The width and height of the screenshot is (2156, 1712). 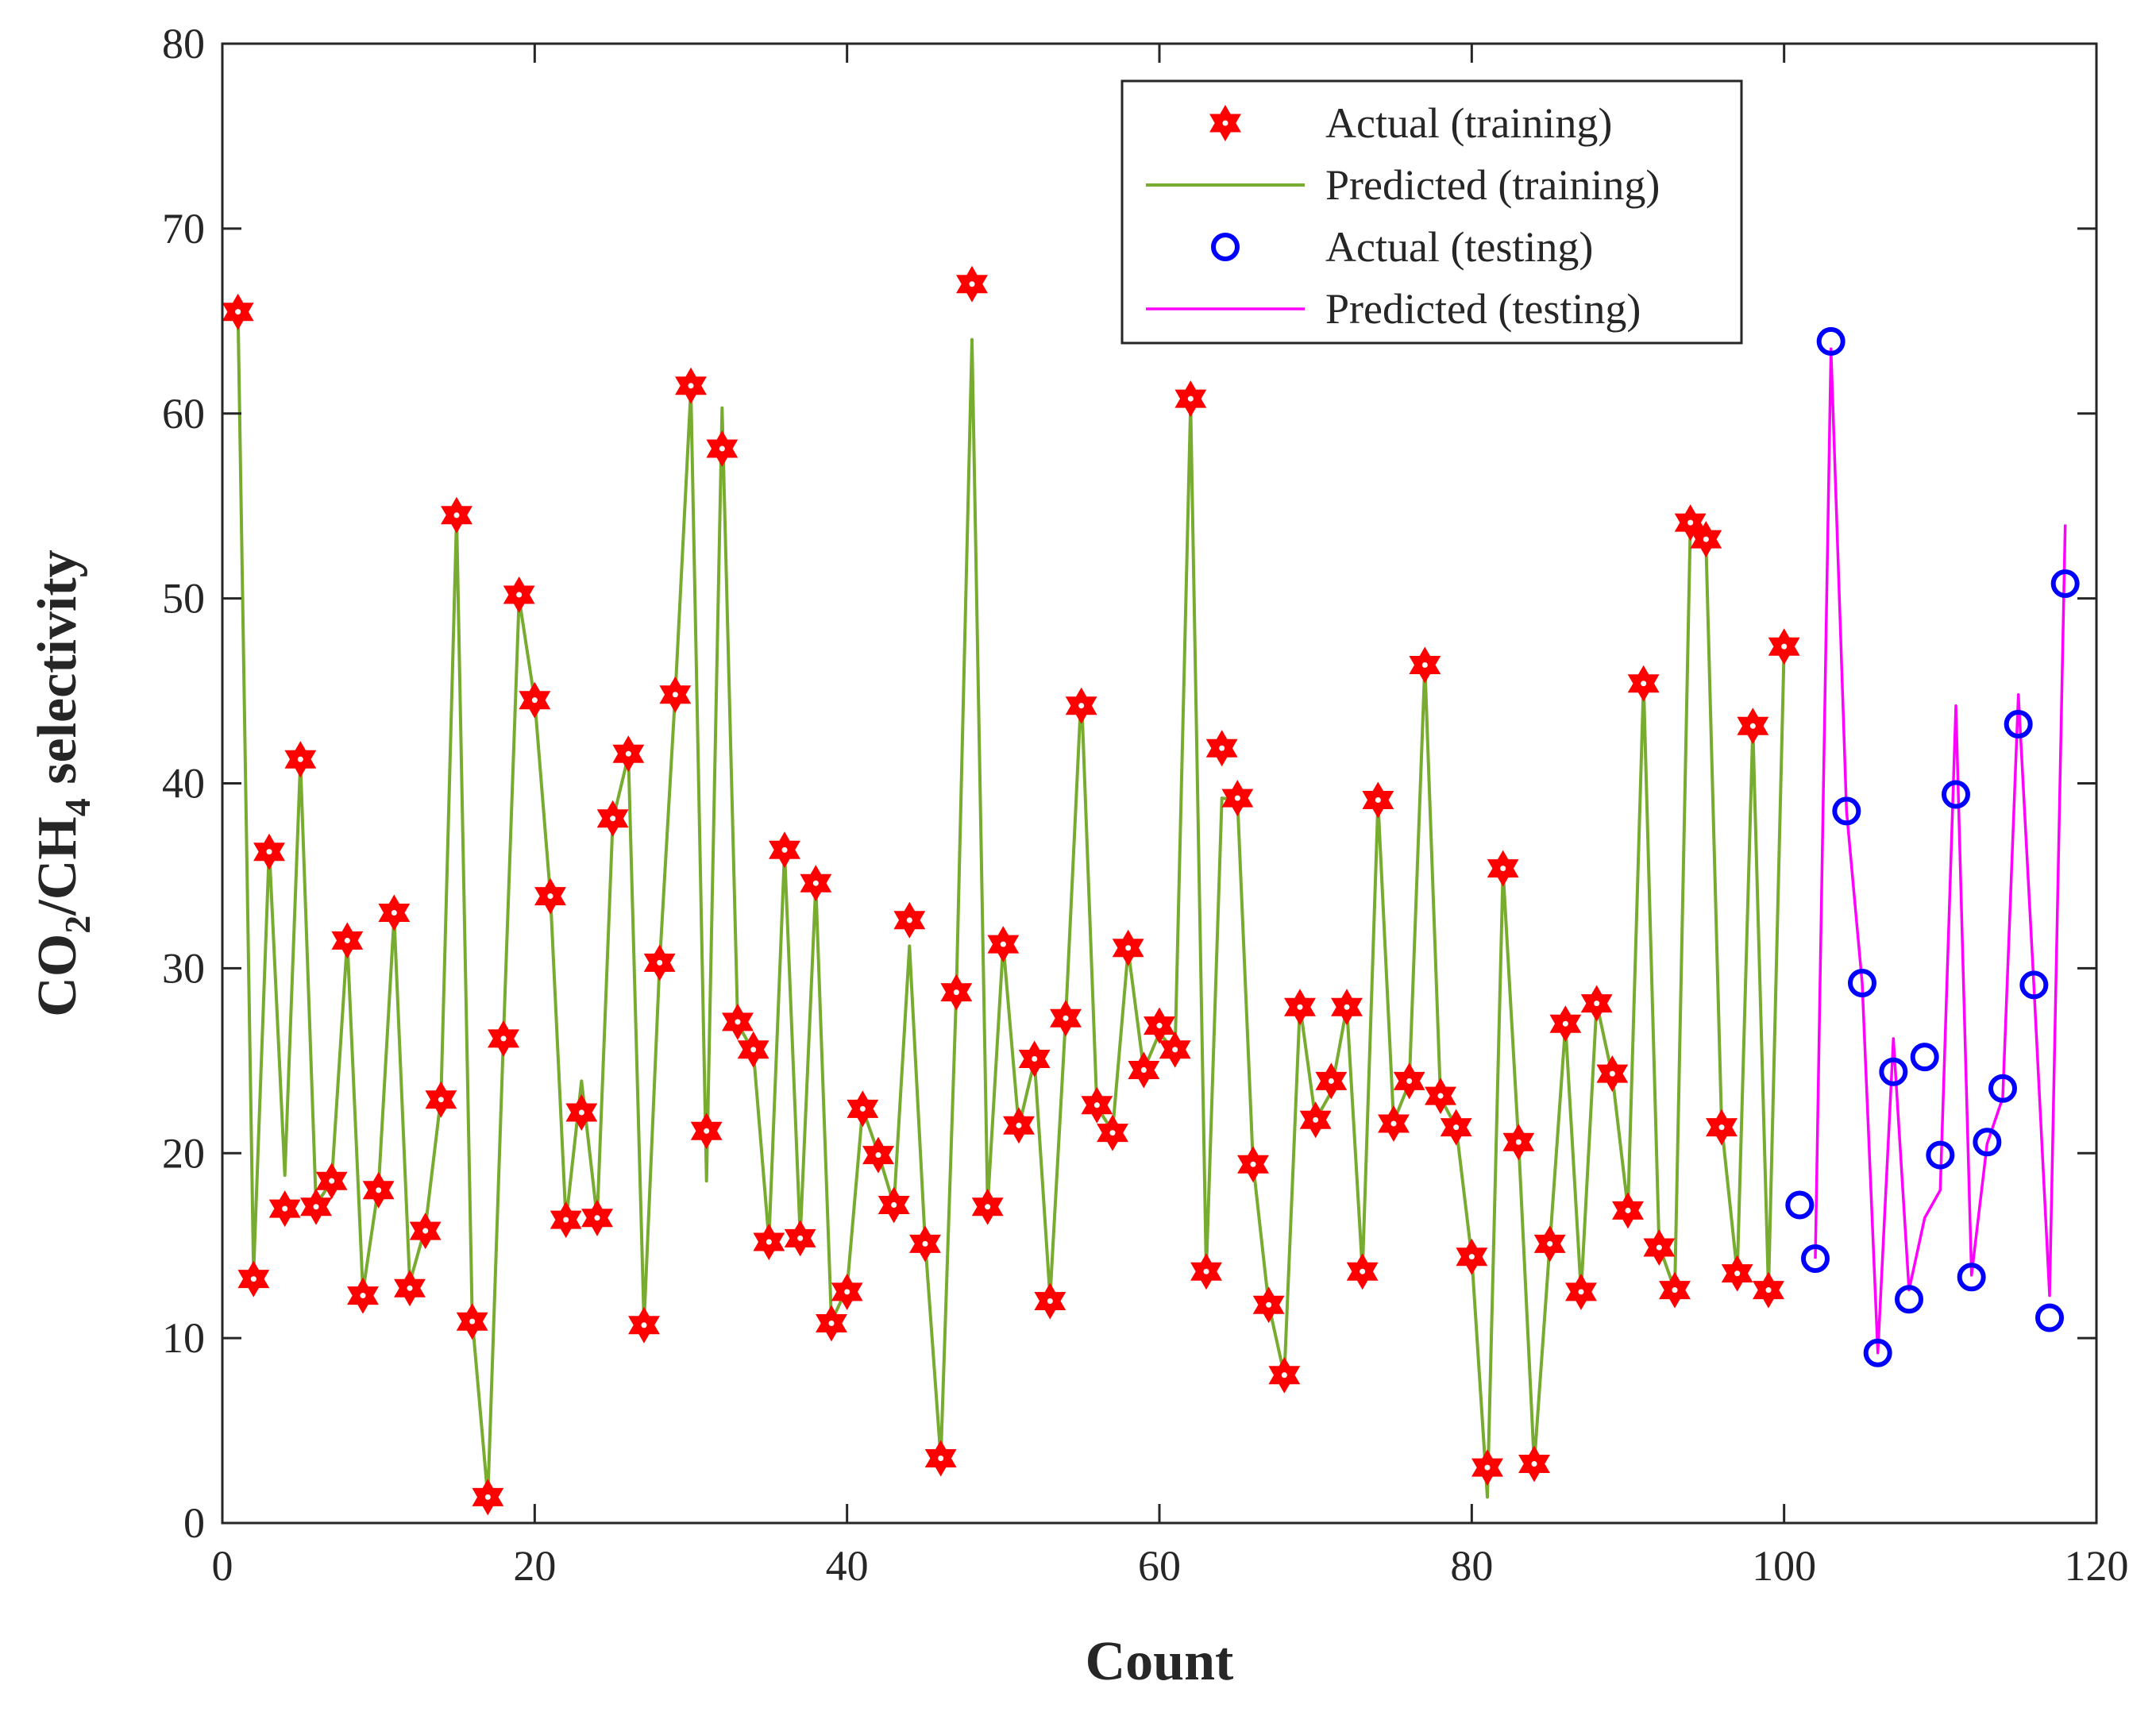 I want to click on x-tick-label: 100, so click(x=1784, y=1566).